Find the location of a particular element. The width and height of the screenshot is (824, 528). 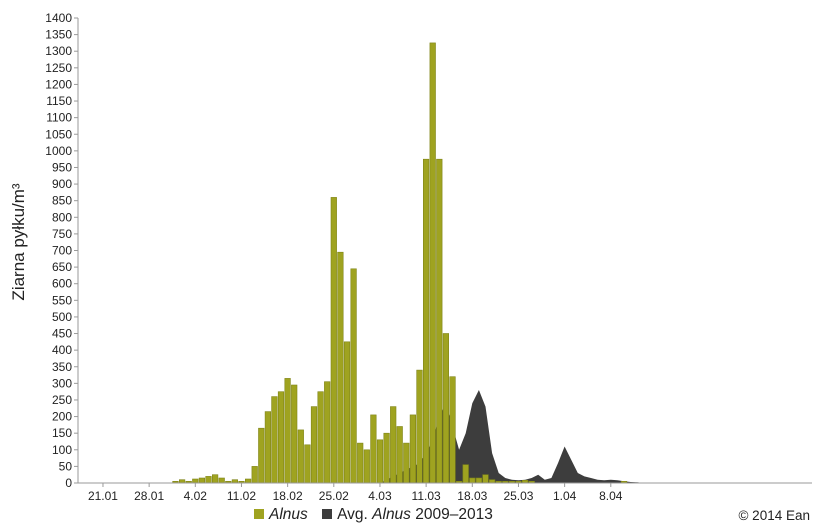

avg-alnus-area is located at coordinates (363, 436).